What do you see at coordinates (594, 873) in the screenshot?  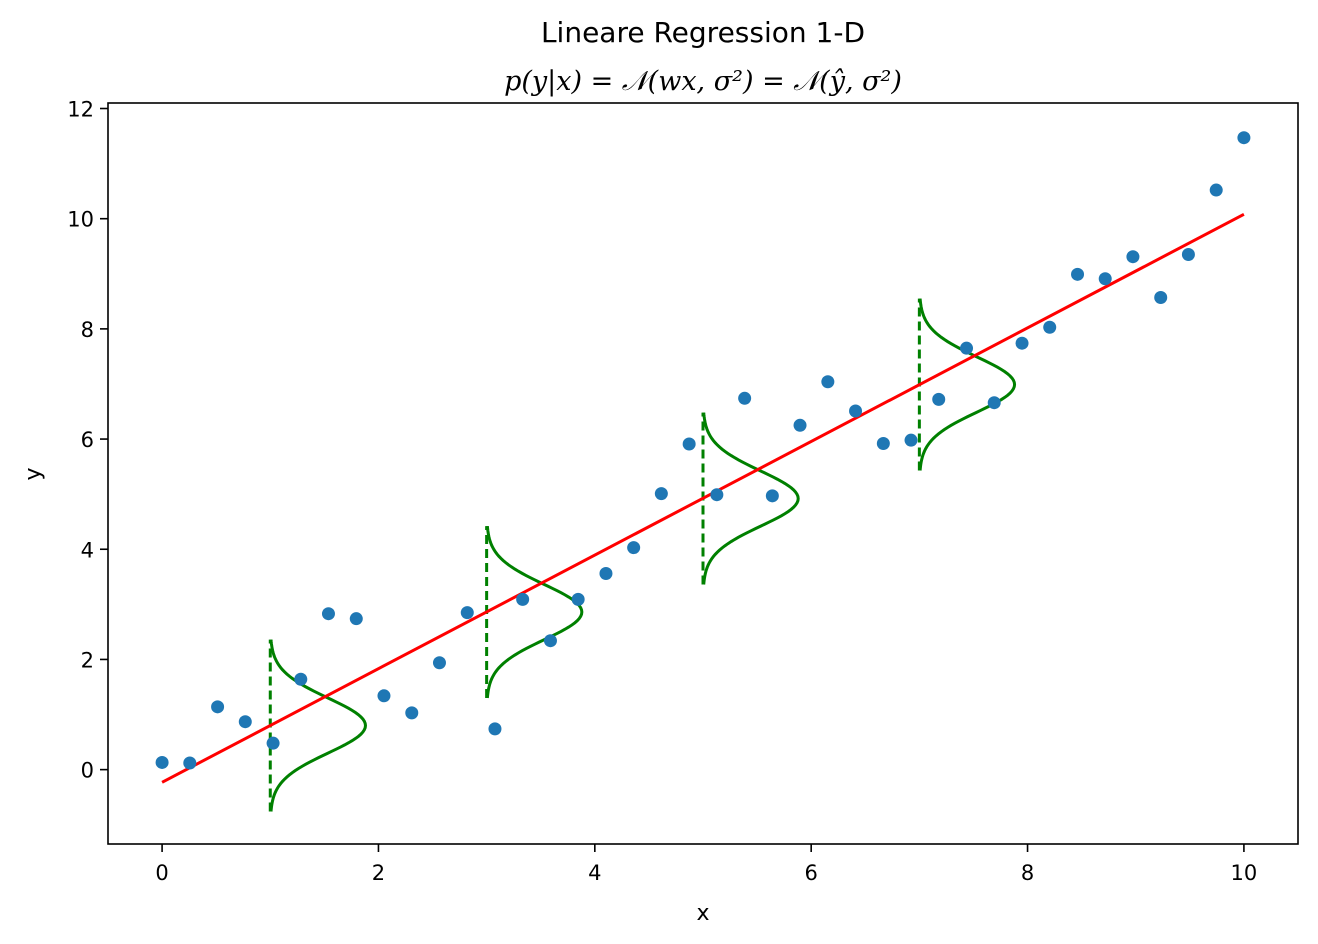 I see `x-tick-label: 4` at bounding box center [594, 873].